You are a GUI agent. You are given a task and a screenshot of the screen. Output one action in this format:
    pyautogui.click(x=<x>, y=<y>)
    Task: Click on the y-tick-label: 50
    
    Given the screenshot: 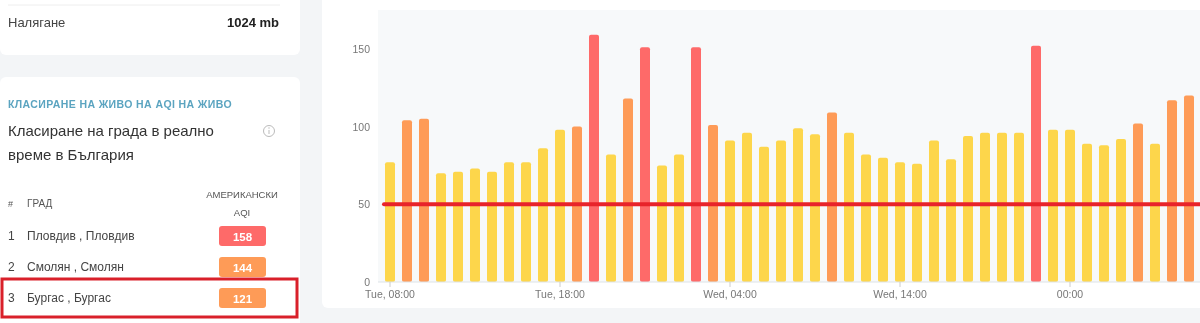 What is the action you would take?
    pyautogui.click(x=364, y=204)
    